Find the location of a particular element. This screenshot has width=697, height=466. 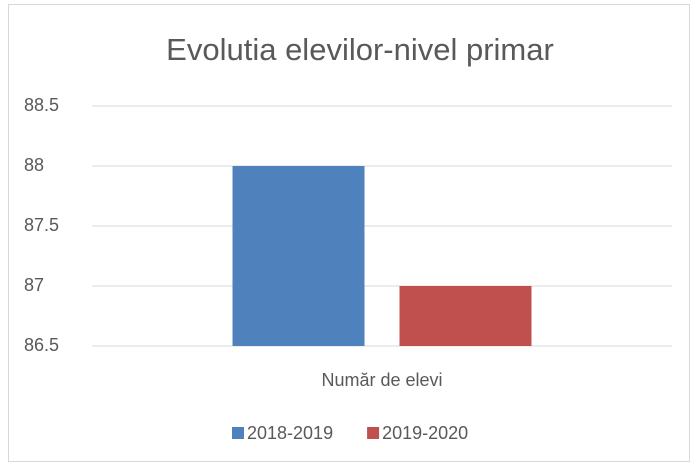

x-tick-label: Număr de elevi is located at coordinates (381, 380).